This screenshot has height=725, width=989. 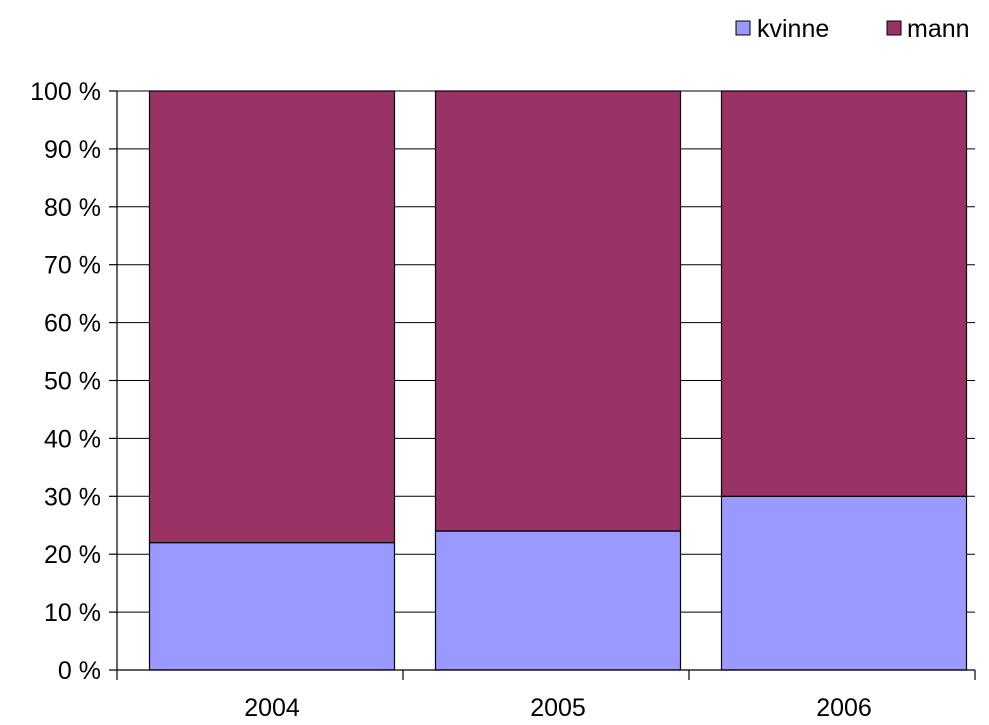 I want to click on y-tick-label: 20 %, so click(x=72, y=555).